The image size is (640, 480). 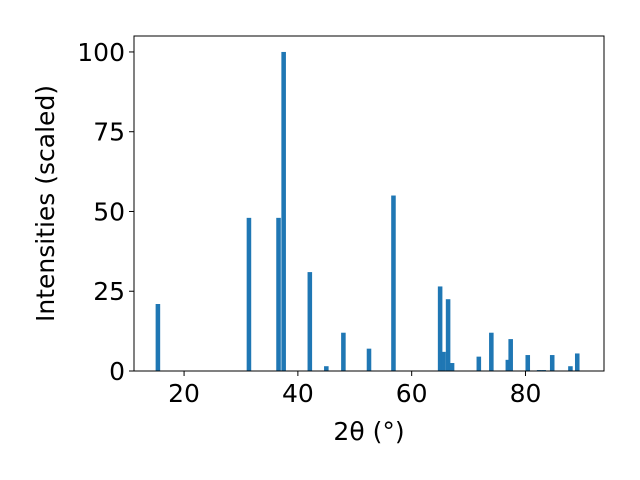 I want to click on x-tick-label: 80, so click(x=526, y=393).